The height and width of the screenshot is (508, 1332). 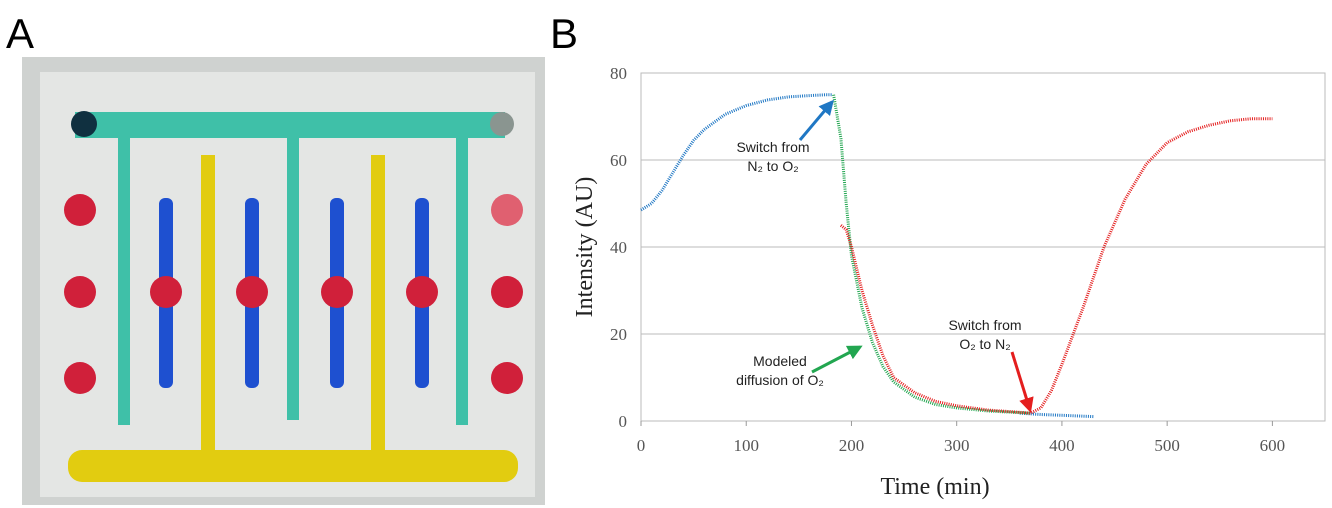 I want to click on panel-label: B, so click(x=564, y=33).